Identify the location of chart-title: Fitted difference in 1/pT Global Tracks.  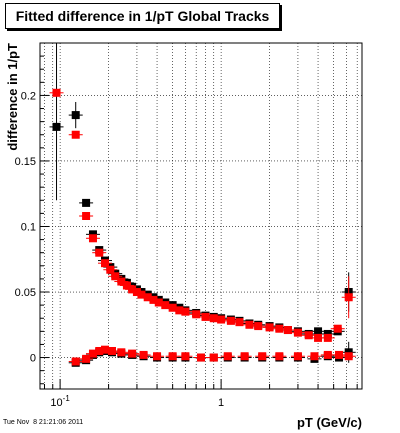
(142, 16).